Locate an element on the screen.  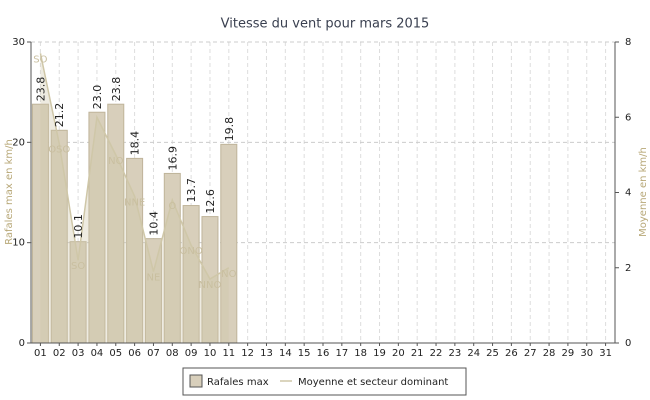
x-tick-label: 13 is located at coordinates (266, 353).